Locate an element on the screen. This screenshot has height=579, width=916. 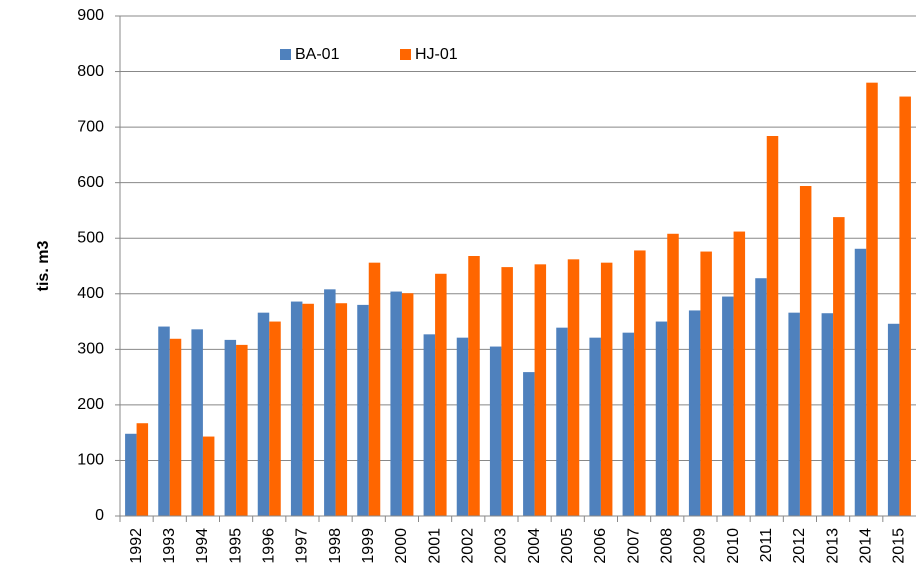
x-tick-label: 2002 is located at coordinates (467, 546).